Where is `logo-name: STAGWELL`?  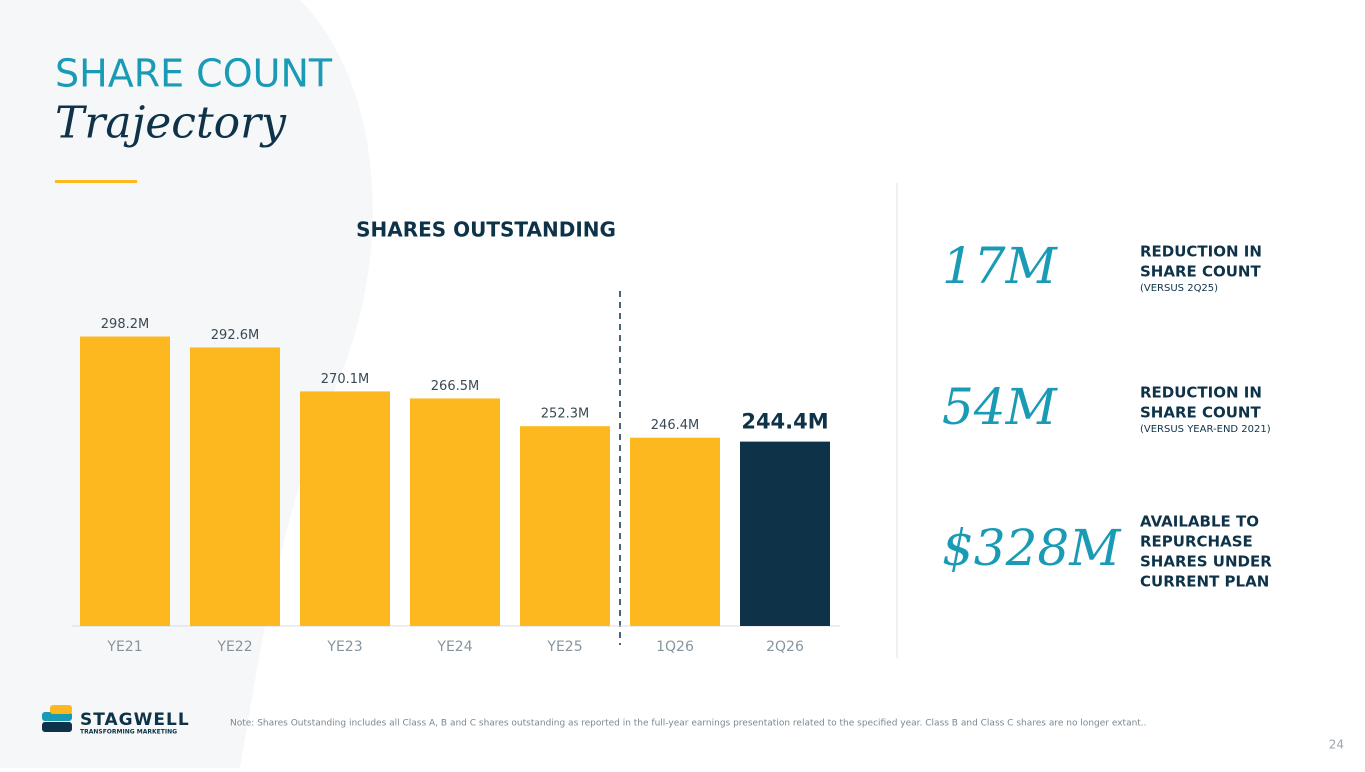 logo-name: STAGWELL is located at coordinates (135, 720).